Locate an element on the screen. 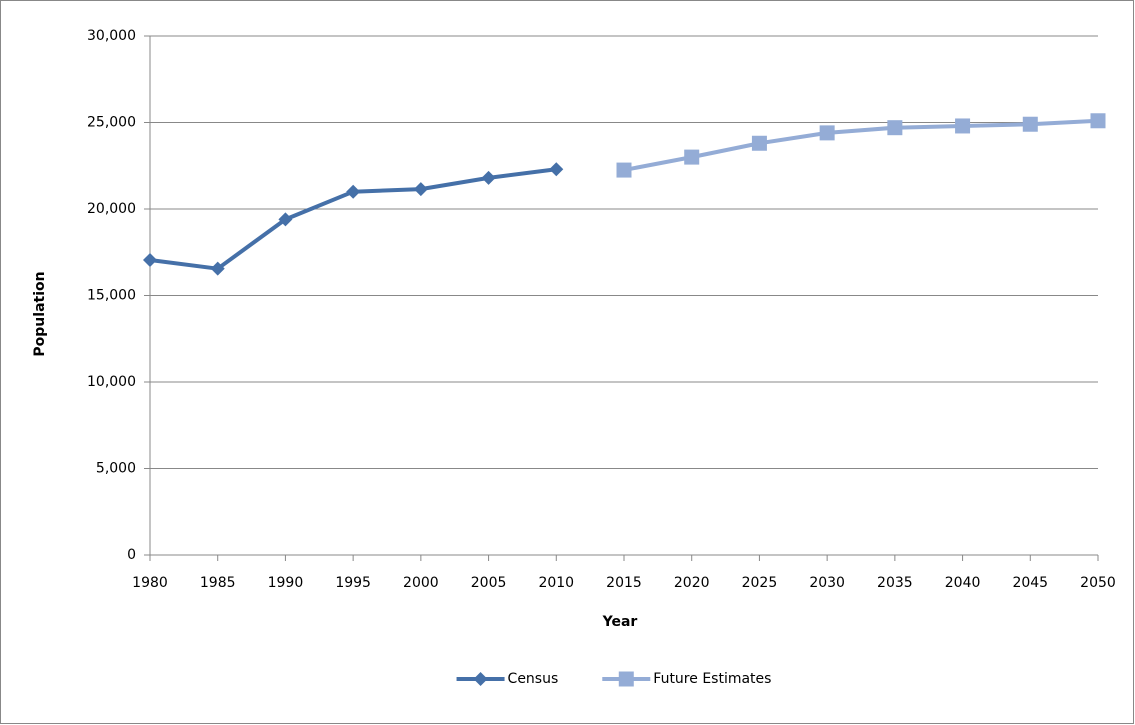  series-line is located at coordinates (861, 145).